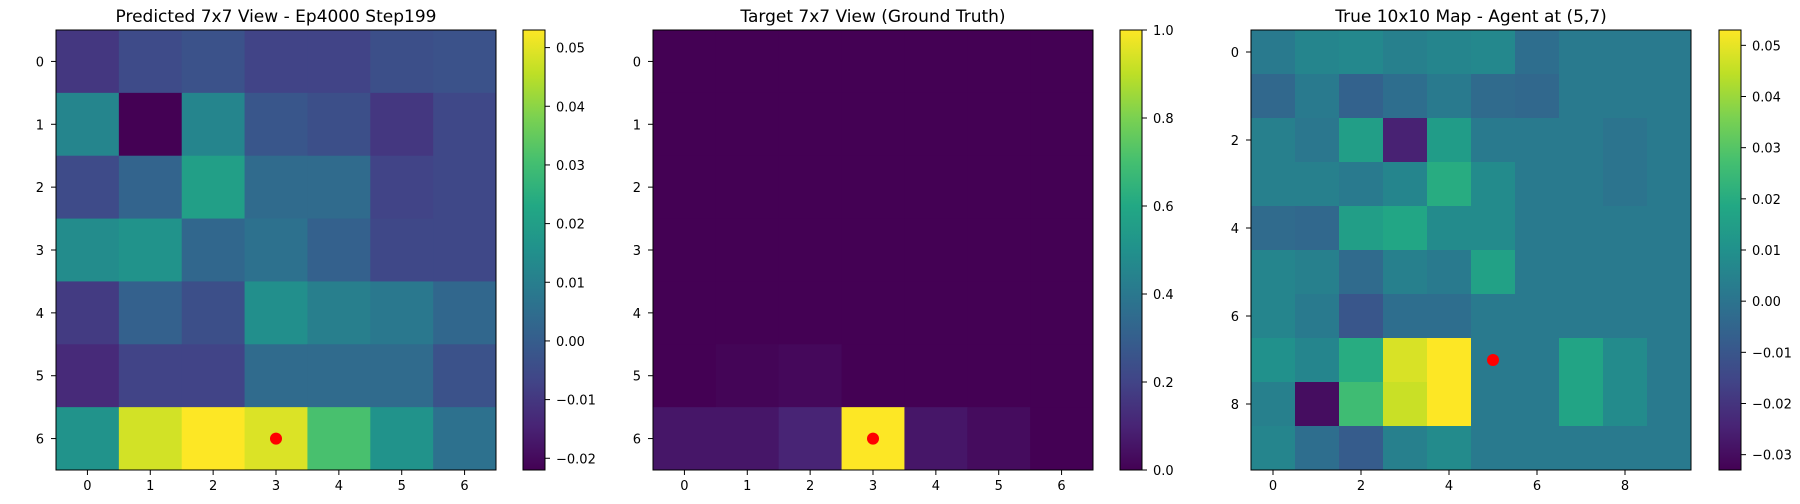  Describe the element at coordinates (1235, 317) in the screenshot. I see `y-tick-label: 6` at that location.